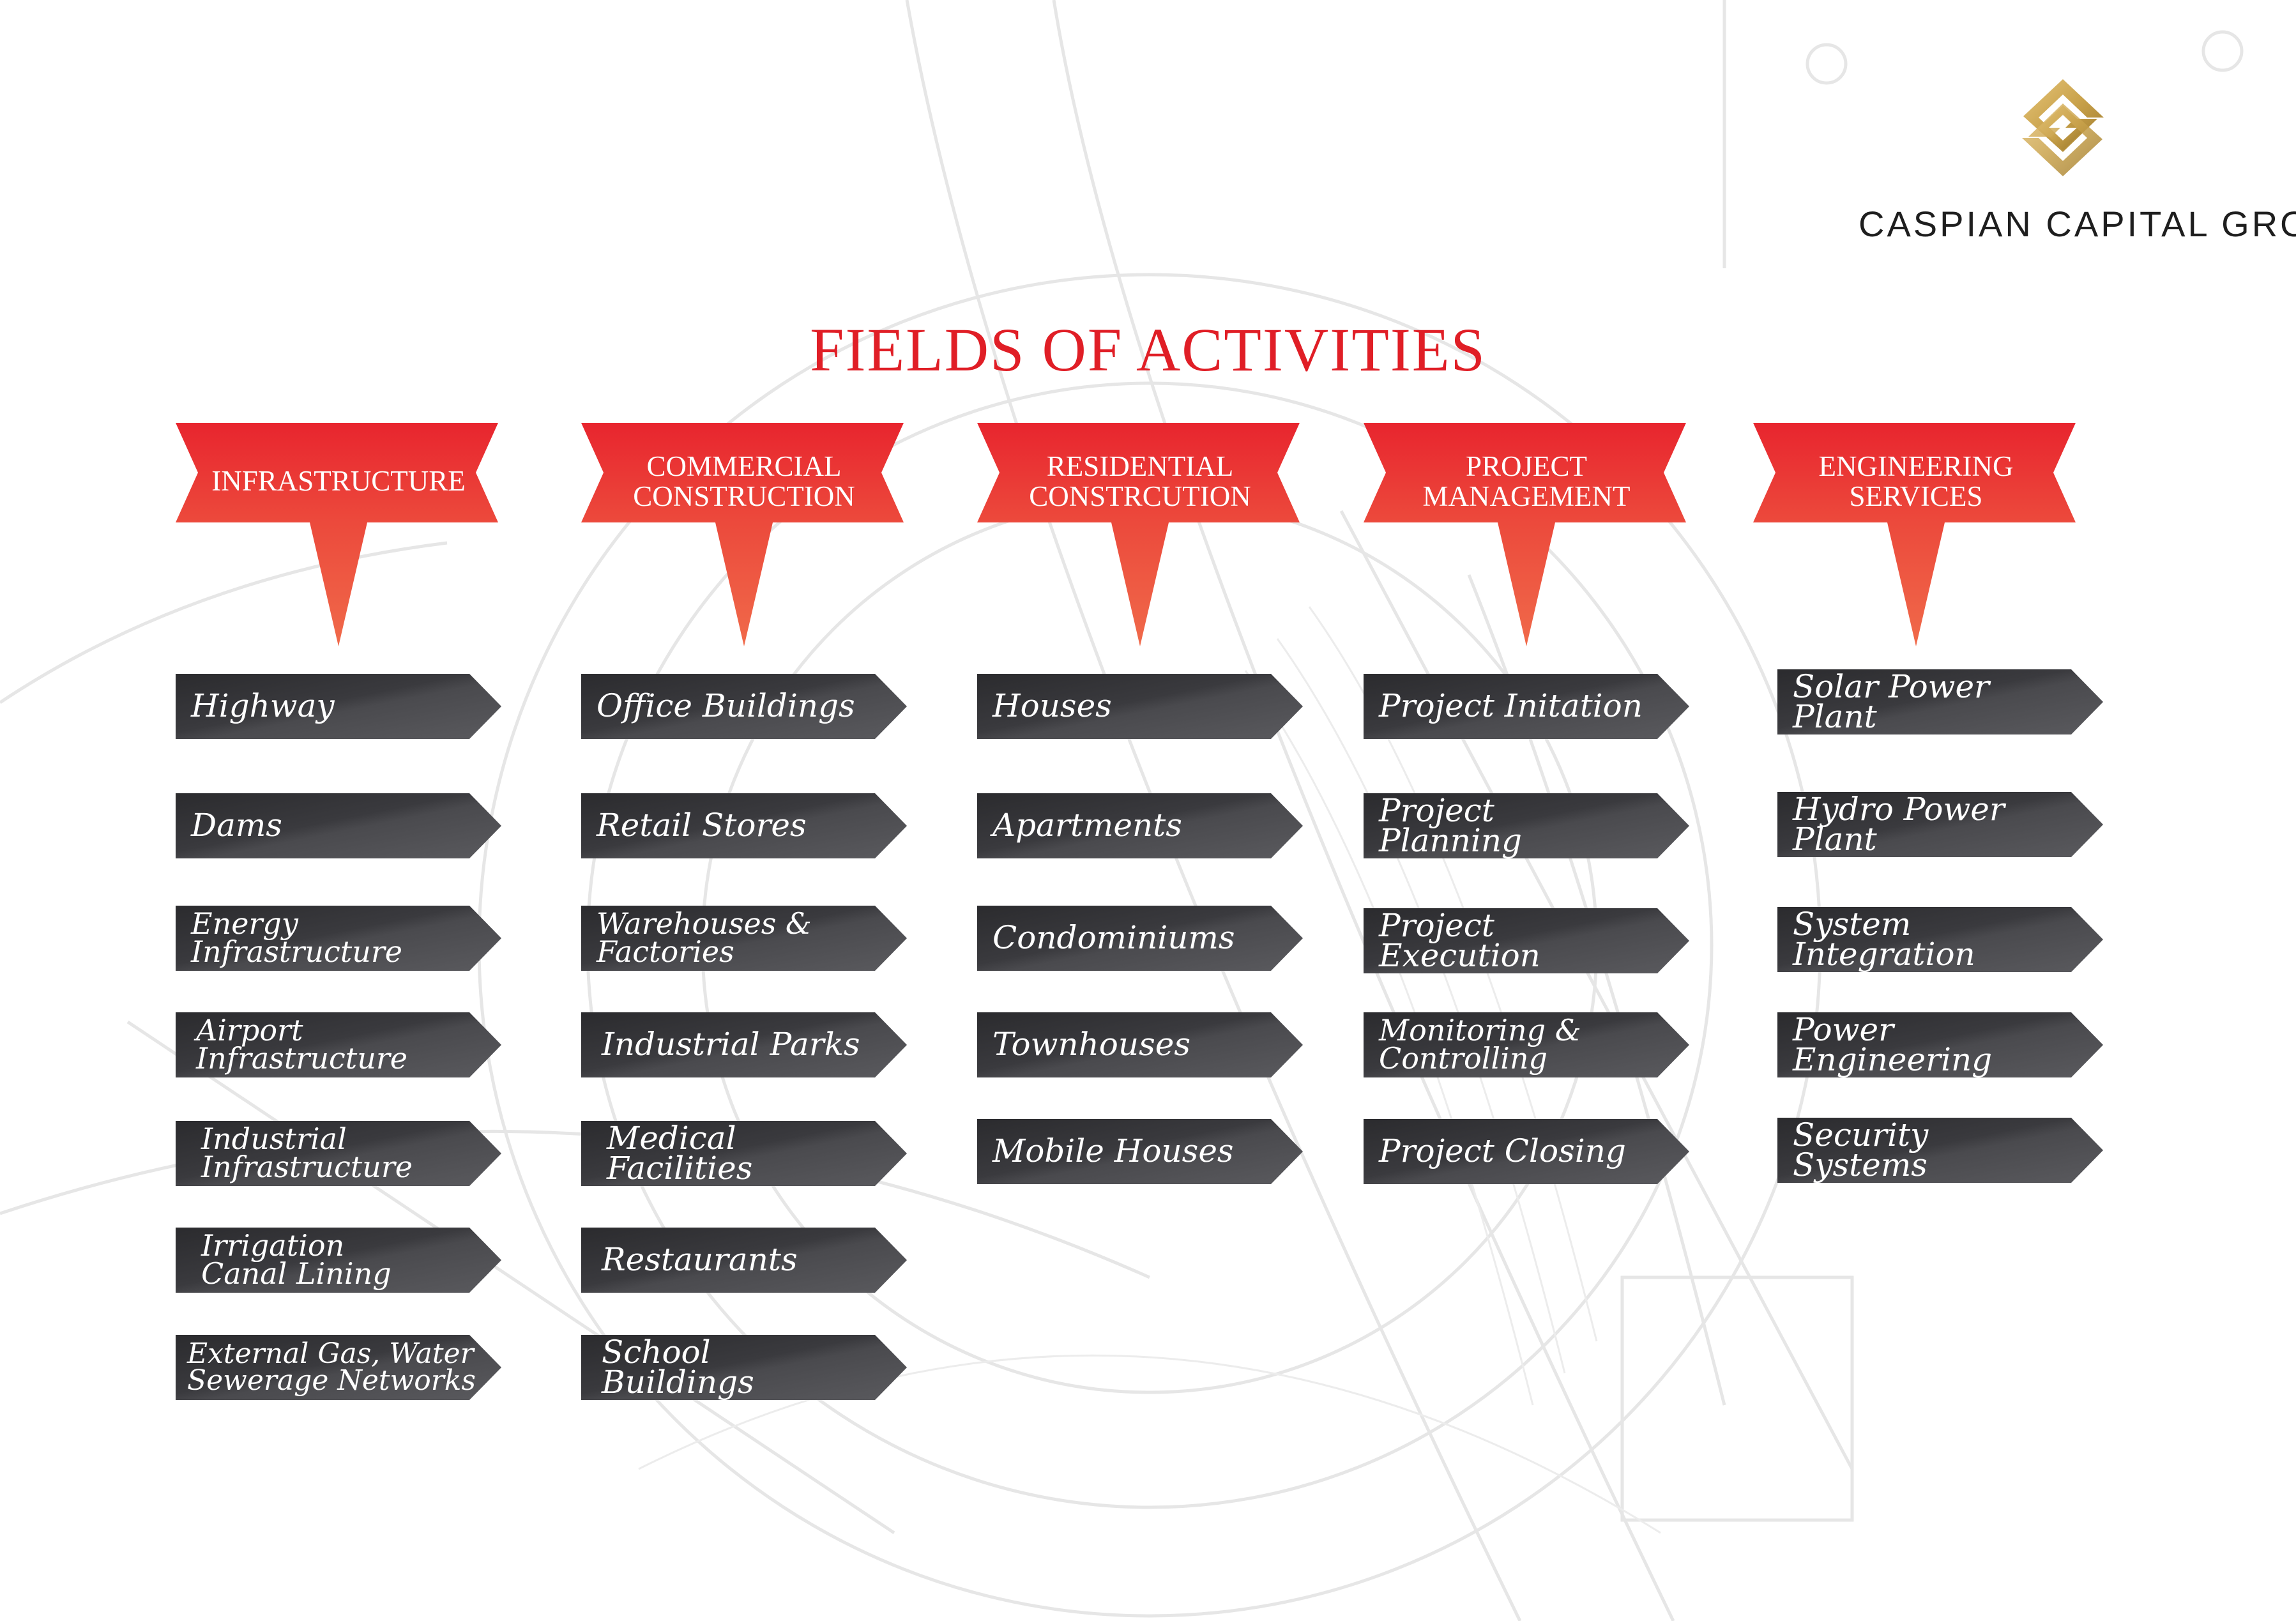 This screenshot has height=1621, width=2296. I want to click on activity-label: Project Closing, so click(1502, 1151).